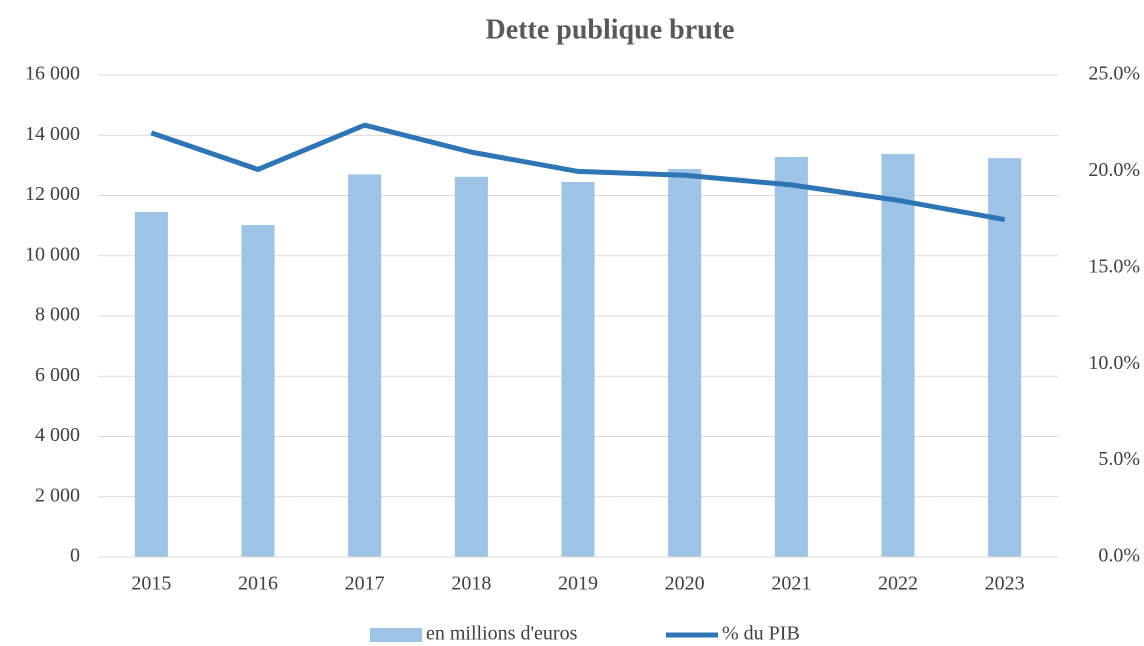 The height and width of the screenshot is (646, 1144). Describe the element at coordinates (1005, 584) in the screenshot. I see `x-tick-label: 2023` at that location.